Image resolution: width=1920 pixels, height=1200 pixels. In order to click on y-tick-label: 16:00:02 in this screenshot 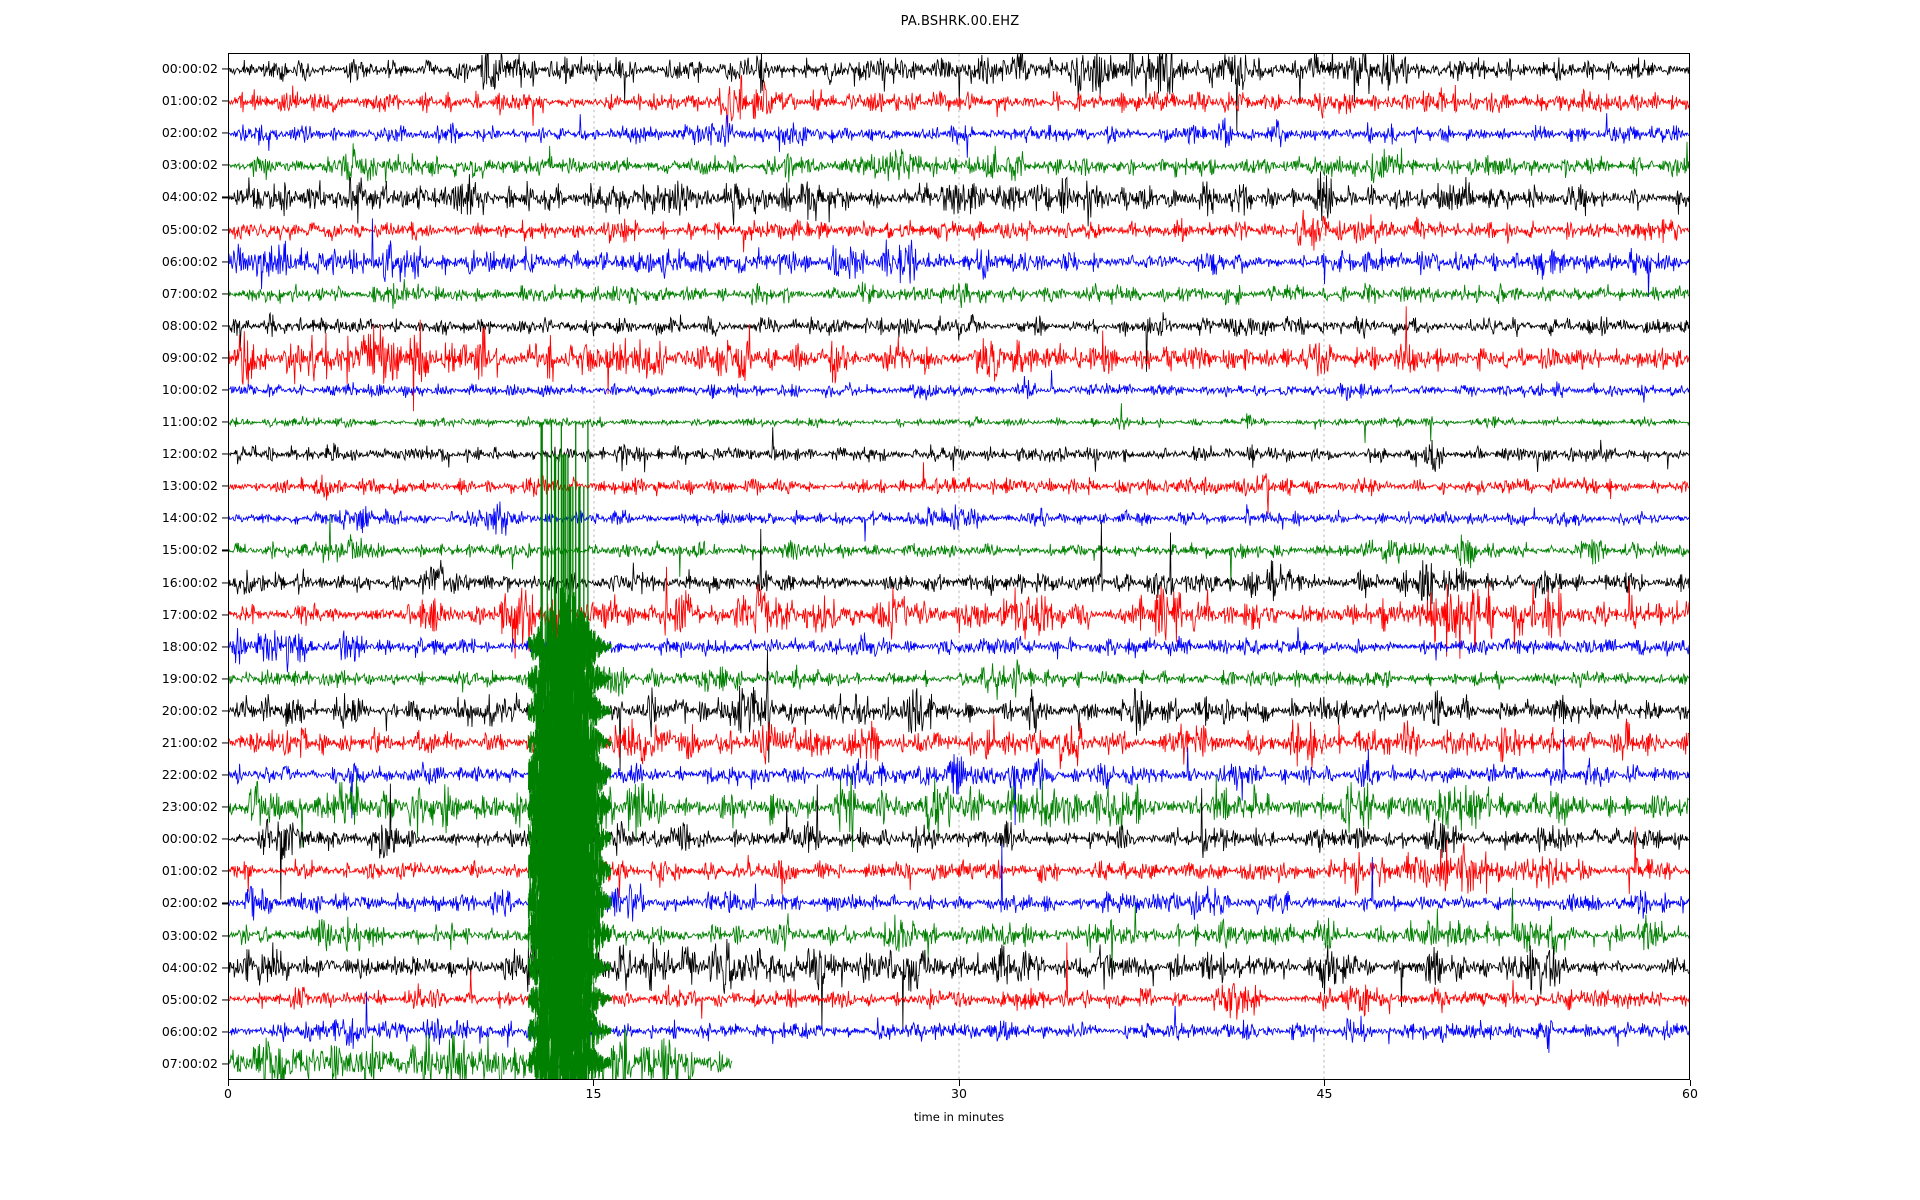, I will do `click(189, 582)`.